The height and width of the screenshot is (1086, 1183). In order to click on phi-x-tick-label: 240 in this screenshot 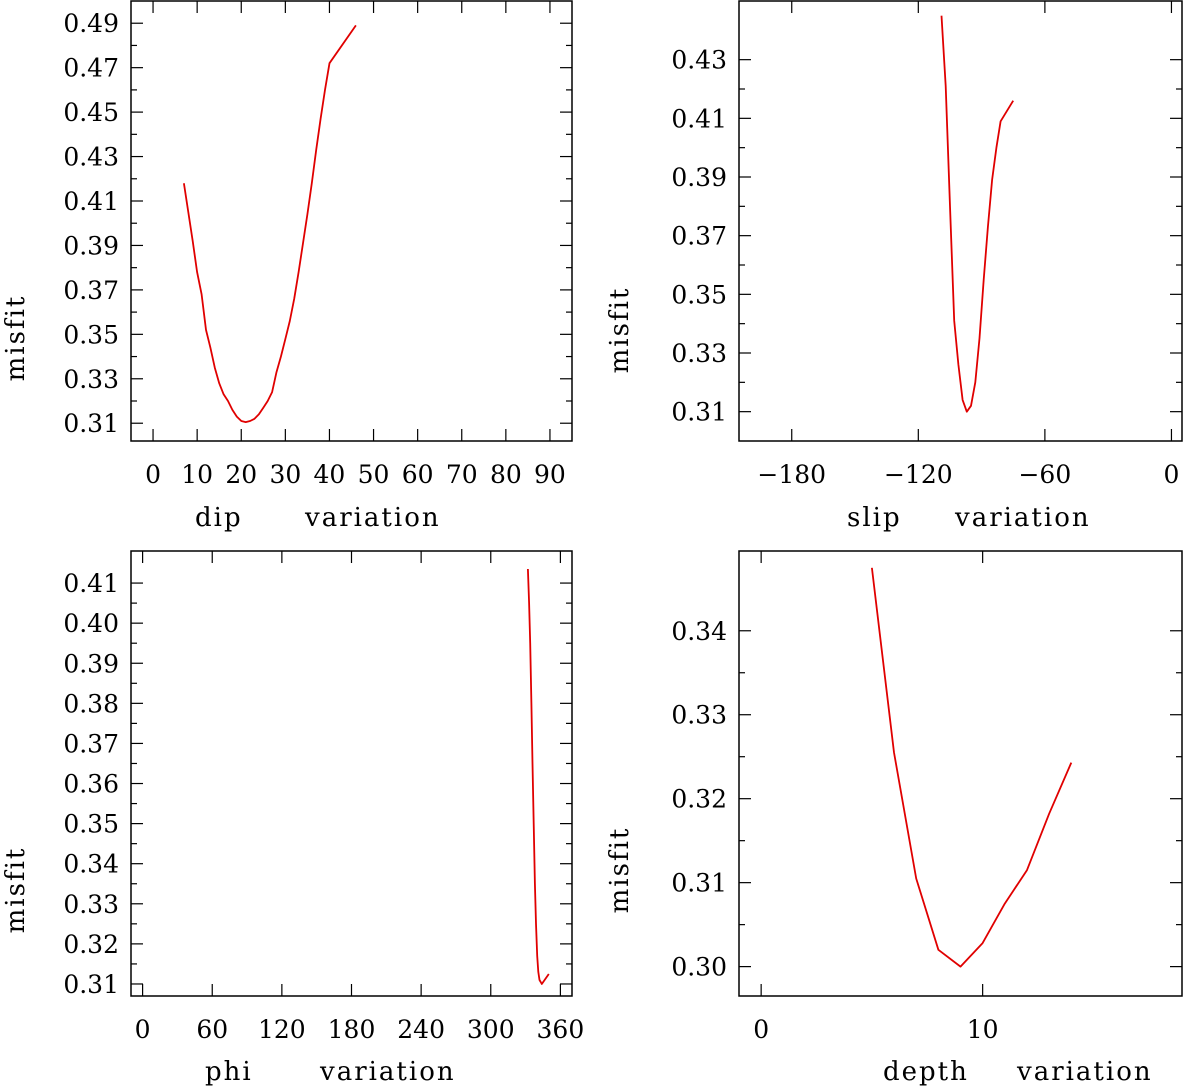, I will do `click(421, 1029)`.